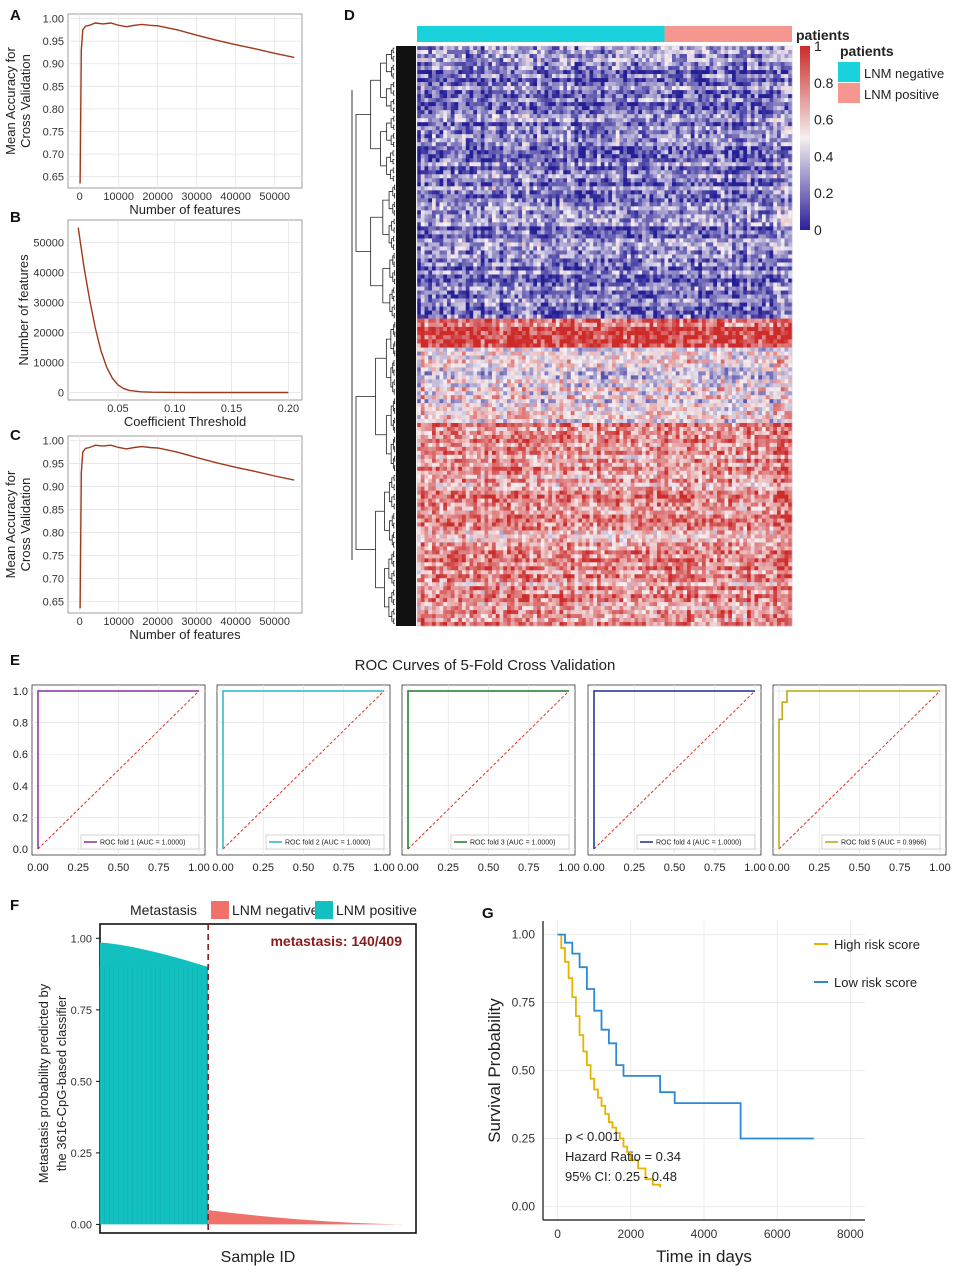 Image resolution: width=957 pixels, height=1272 pixels. Describe the element at coordinates (231, 409) in the screenshot. I see `x-tick-label: 0.15` at that location.